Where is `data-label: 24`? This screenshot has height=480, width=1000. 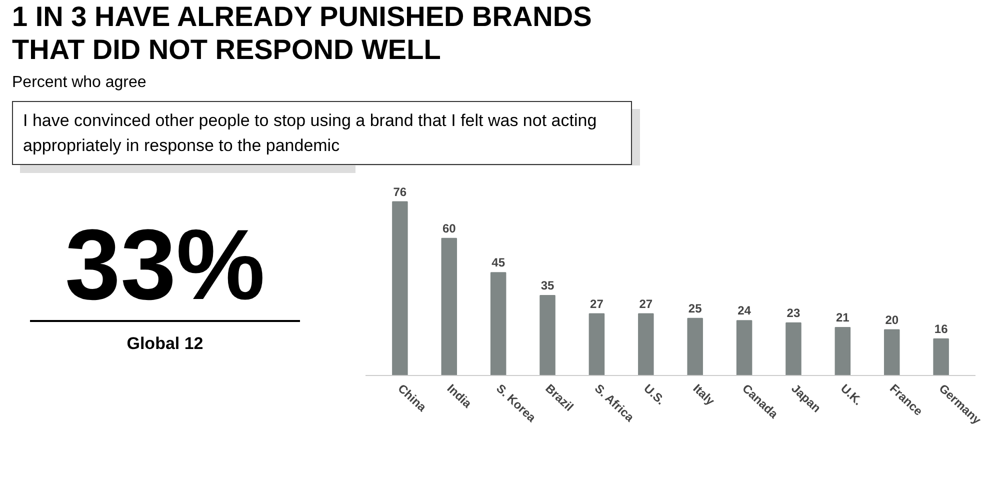
data-label: 24 is located at coordinates (745, 310).